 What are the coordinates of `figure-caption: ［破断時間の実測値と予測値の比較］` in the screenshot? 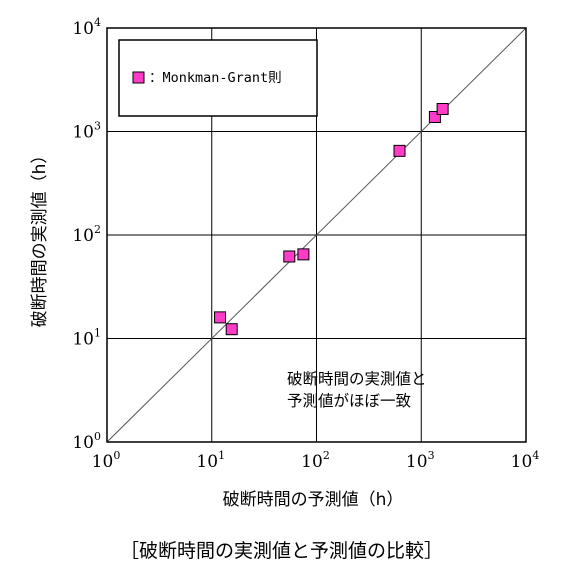 It's located at (281, 551).